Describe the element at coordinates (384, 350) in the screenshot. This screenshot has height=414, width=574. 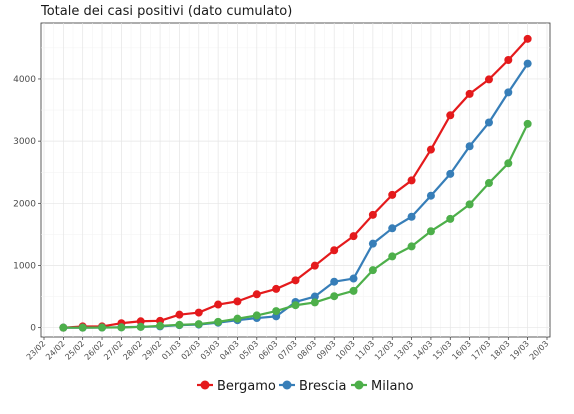
I see `x-tick-label: 12/03` at that location.